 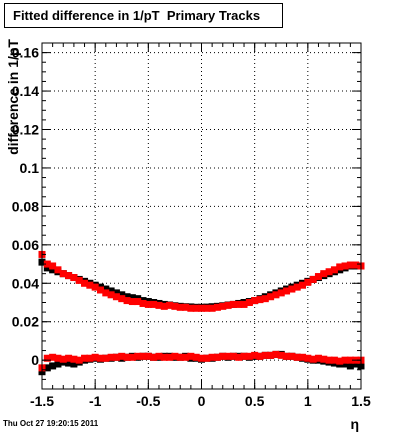 What do you see at coordinates (202, 401) in the screenshot?
I see `x-tick-label: 0` at bounding box center [202, 401].